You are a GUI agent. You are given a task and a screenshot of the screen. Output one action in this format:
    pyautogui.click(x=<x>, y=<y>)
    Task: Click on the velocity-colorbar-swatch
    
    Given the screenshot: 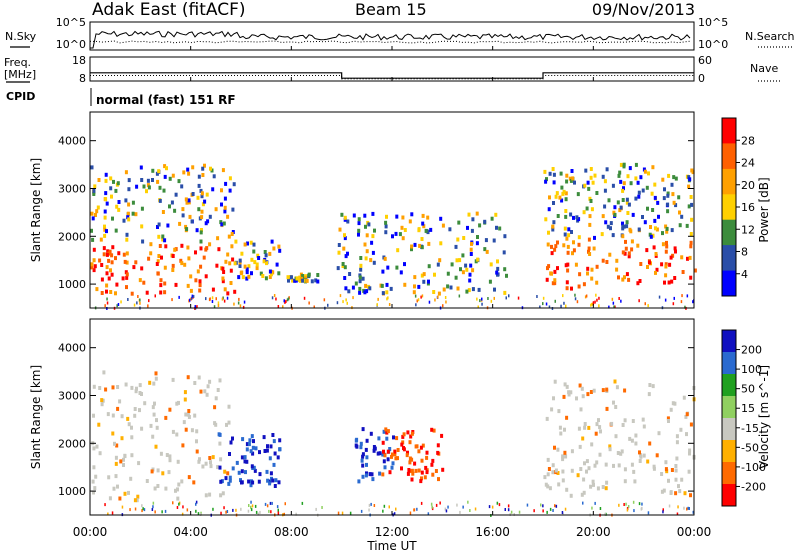 What is the action you would take?
    pyautogui.click(x=729, y=429)
    